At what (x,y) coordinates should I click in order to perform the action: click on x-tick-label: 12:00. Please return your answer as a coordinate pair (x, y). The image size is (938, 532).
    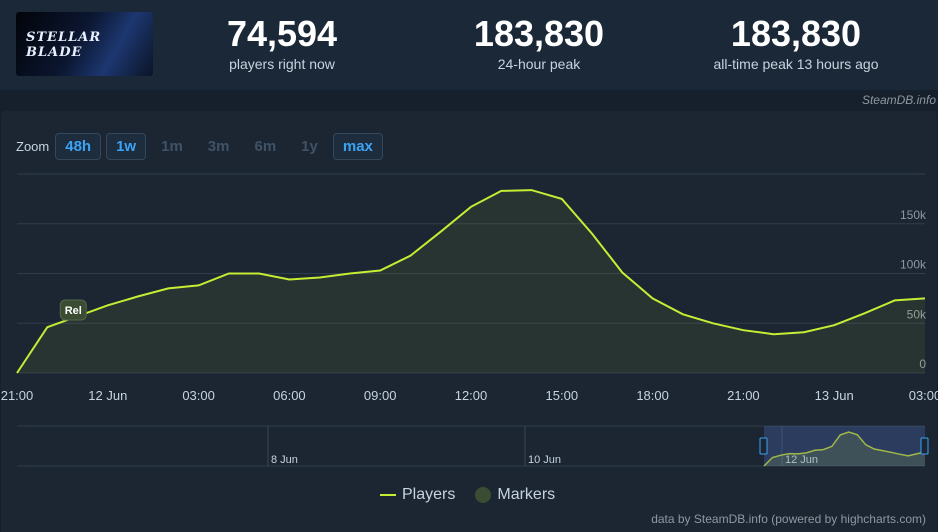
    Looking at the image, I should click on (471, 395).